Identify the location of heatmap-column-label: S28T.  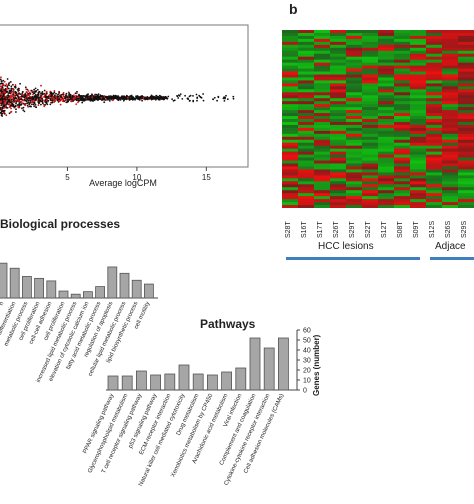
(288, 229).